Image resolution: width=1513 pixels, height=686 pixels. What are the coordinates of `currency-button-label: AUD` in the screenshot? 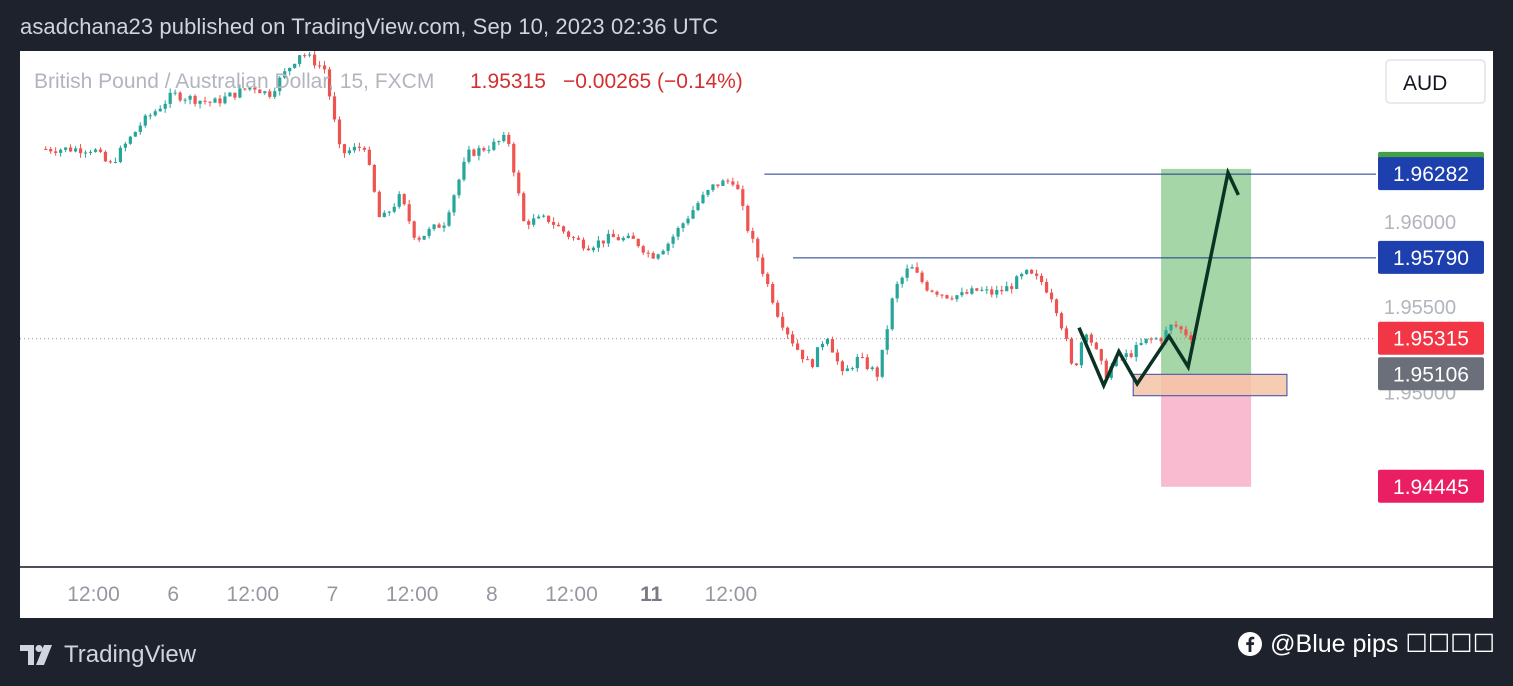 It's located at (1425, 83).